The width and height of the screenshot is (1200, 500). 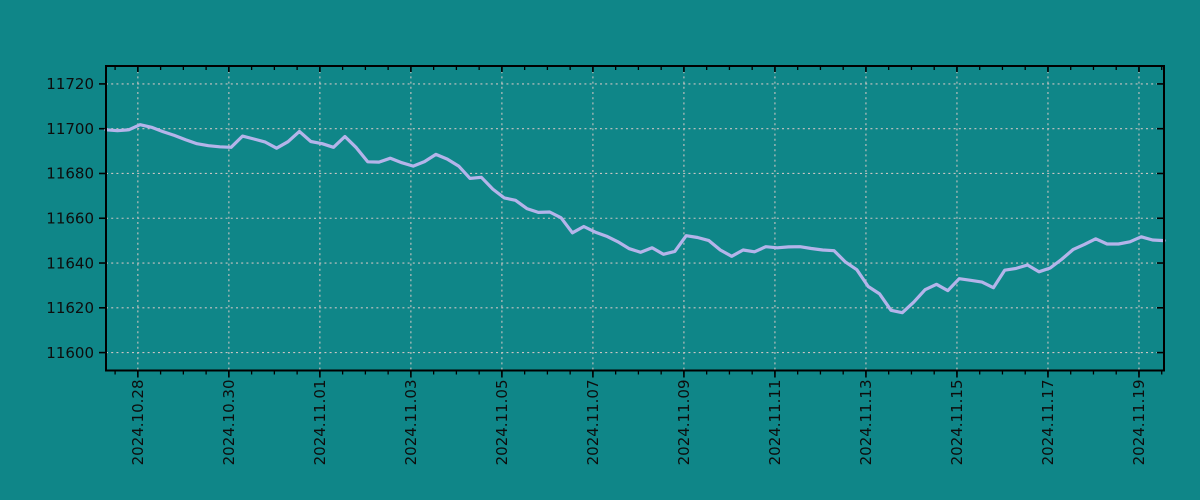 I want to click on y-tick-label: 11620, so click(x=70, y=308).